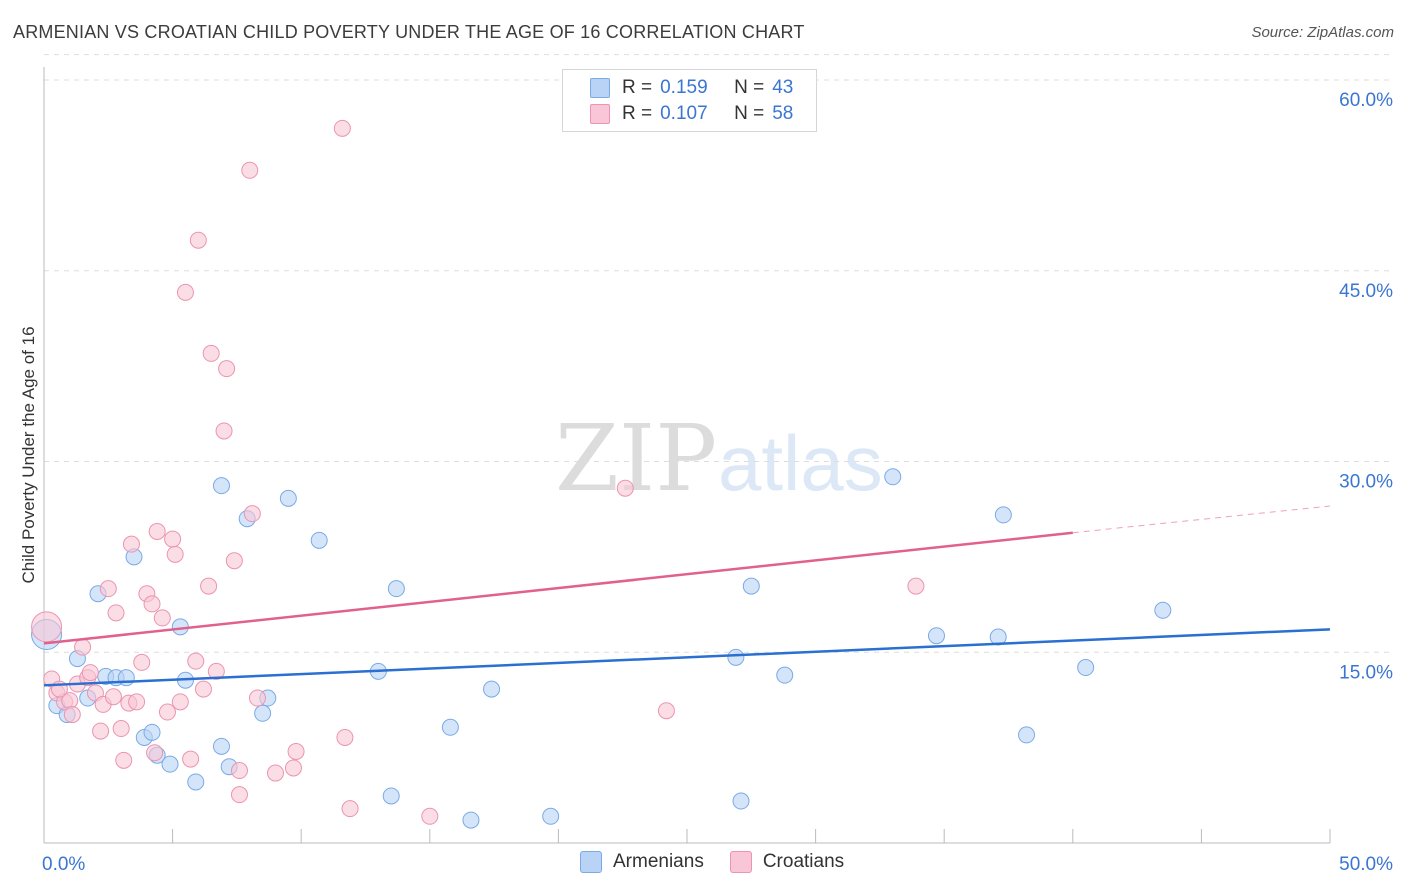  What do you see at coordinates (600, 114) in the screenshot?
I see `croatians-swatch` at bounding box center [600, 114].